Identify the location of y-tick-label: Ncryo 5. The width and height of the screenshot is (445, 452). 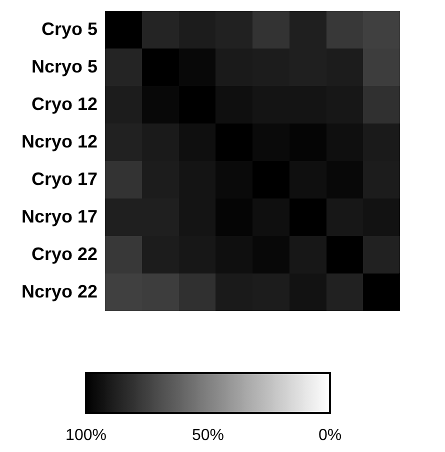
(64, 66).